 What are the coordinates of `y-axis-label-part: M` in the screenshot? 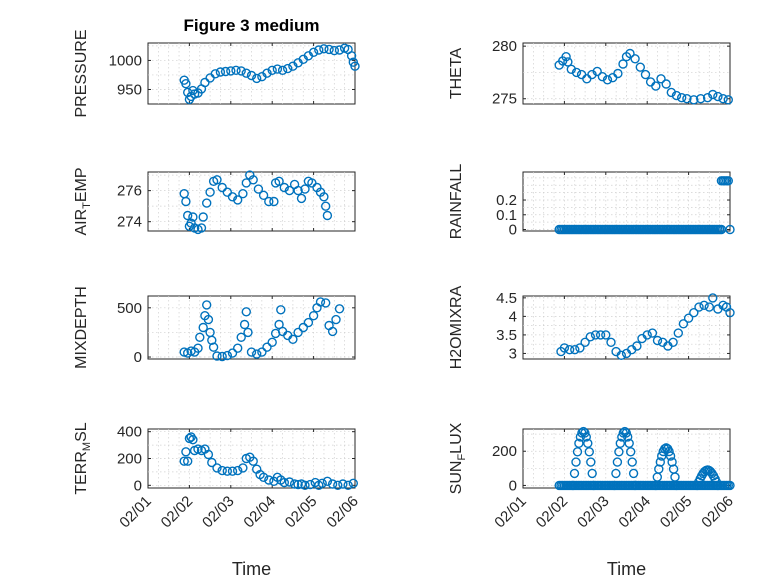 It's located at (87, 446).